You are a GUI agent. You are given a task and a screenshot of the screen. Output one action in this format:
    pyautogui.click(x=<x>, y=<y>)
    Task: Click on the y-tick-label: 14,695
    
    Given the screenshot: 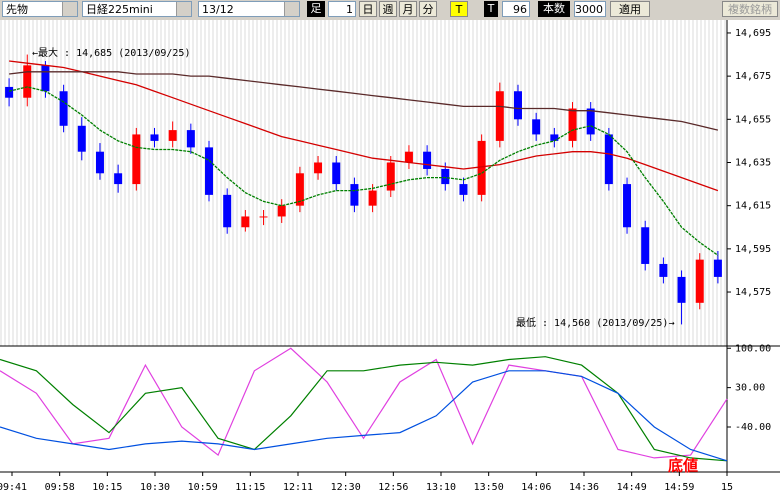 What is the action you would take?
    pyautogui.click(x=753, y=33)
    